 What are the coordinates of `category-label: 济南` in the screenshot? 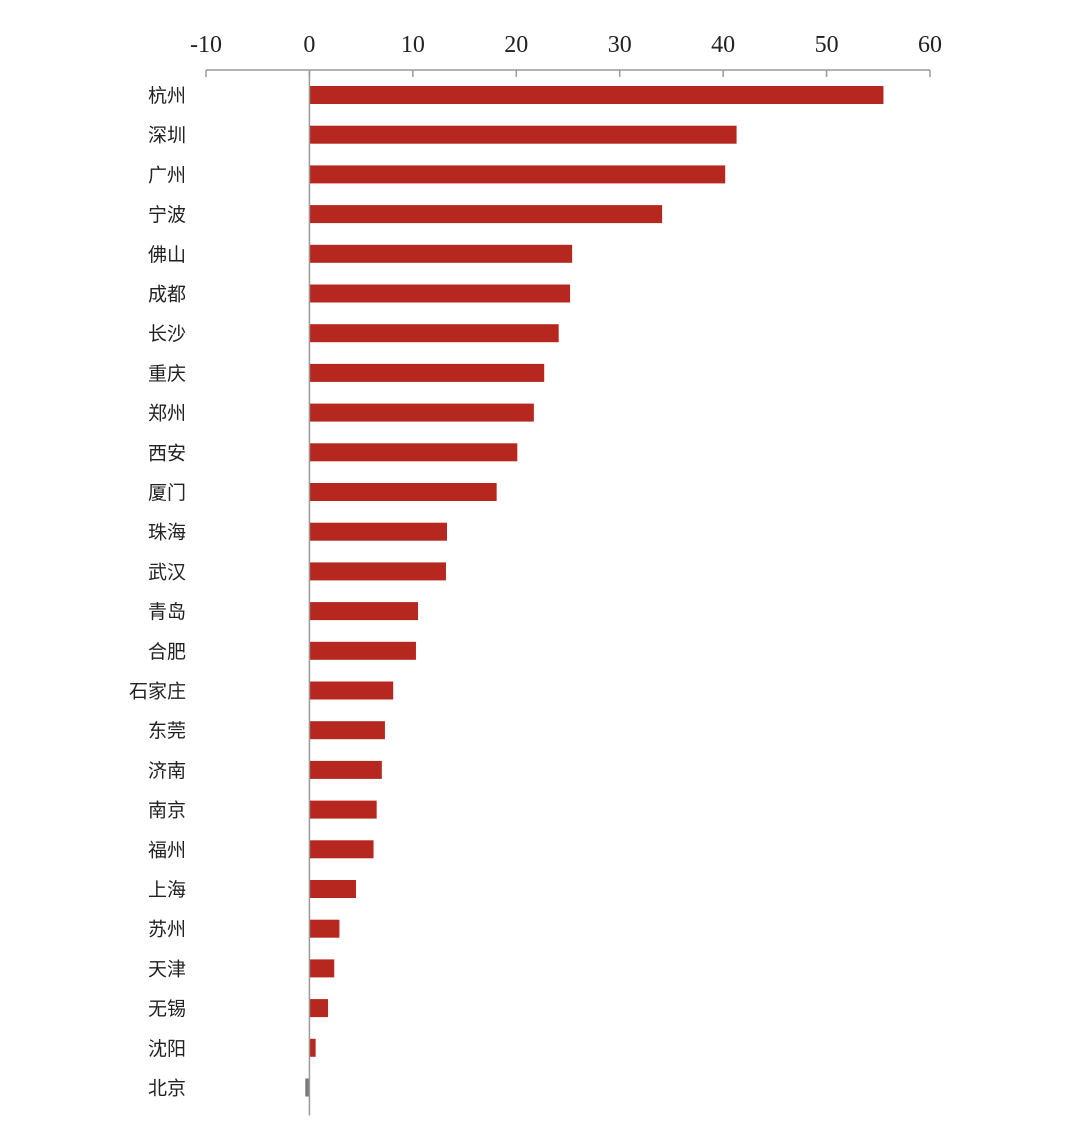 It's located at (167, 771).